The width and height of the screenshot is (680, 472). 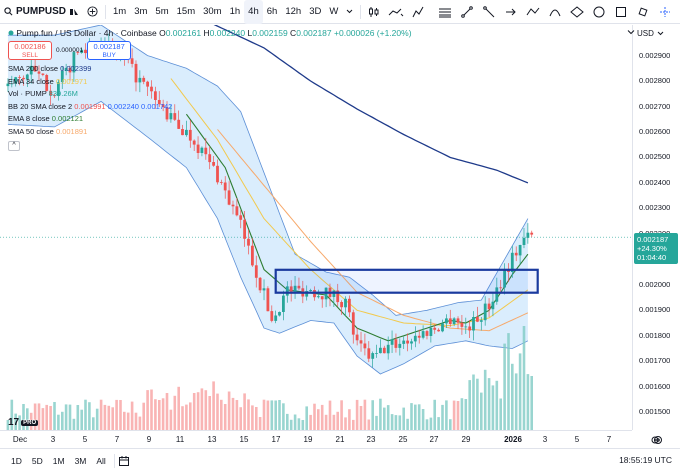 What do you see at coordinates (577, 12) in the screenshot?
I see `shape-tool` at bounding box center [577, 12].